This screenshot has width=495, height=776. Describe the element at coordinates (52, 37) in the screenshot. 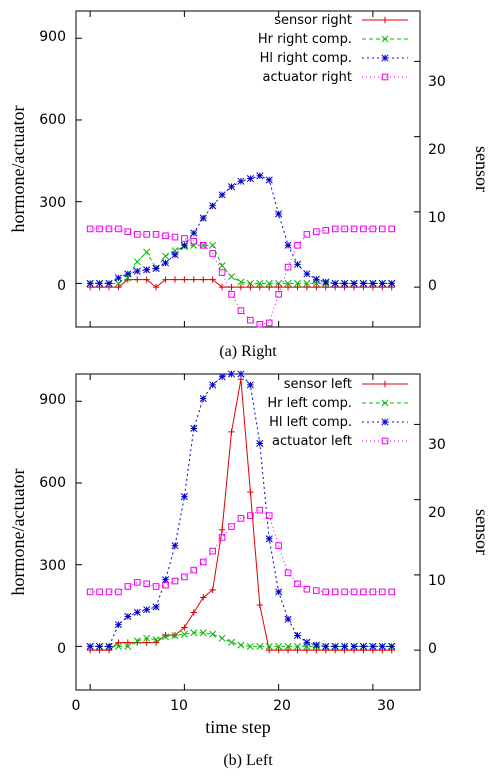

I see `y-tick-label: 900` at that location.